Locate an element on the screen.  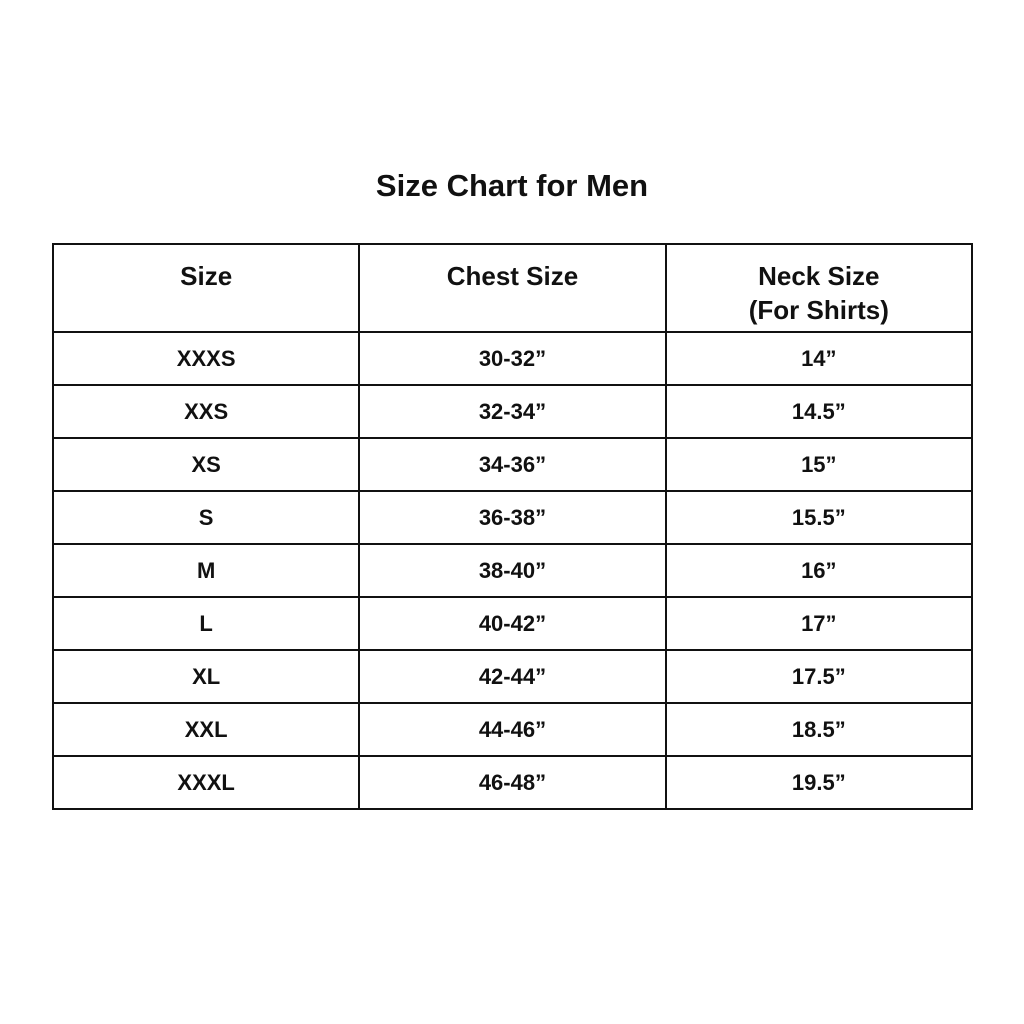
chest-size-cell: 42-44” is located at coordinates (512, 676).